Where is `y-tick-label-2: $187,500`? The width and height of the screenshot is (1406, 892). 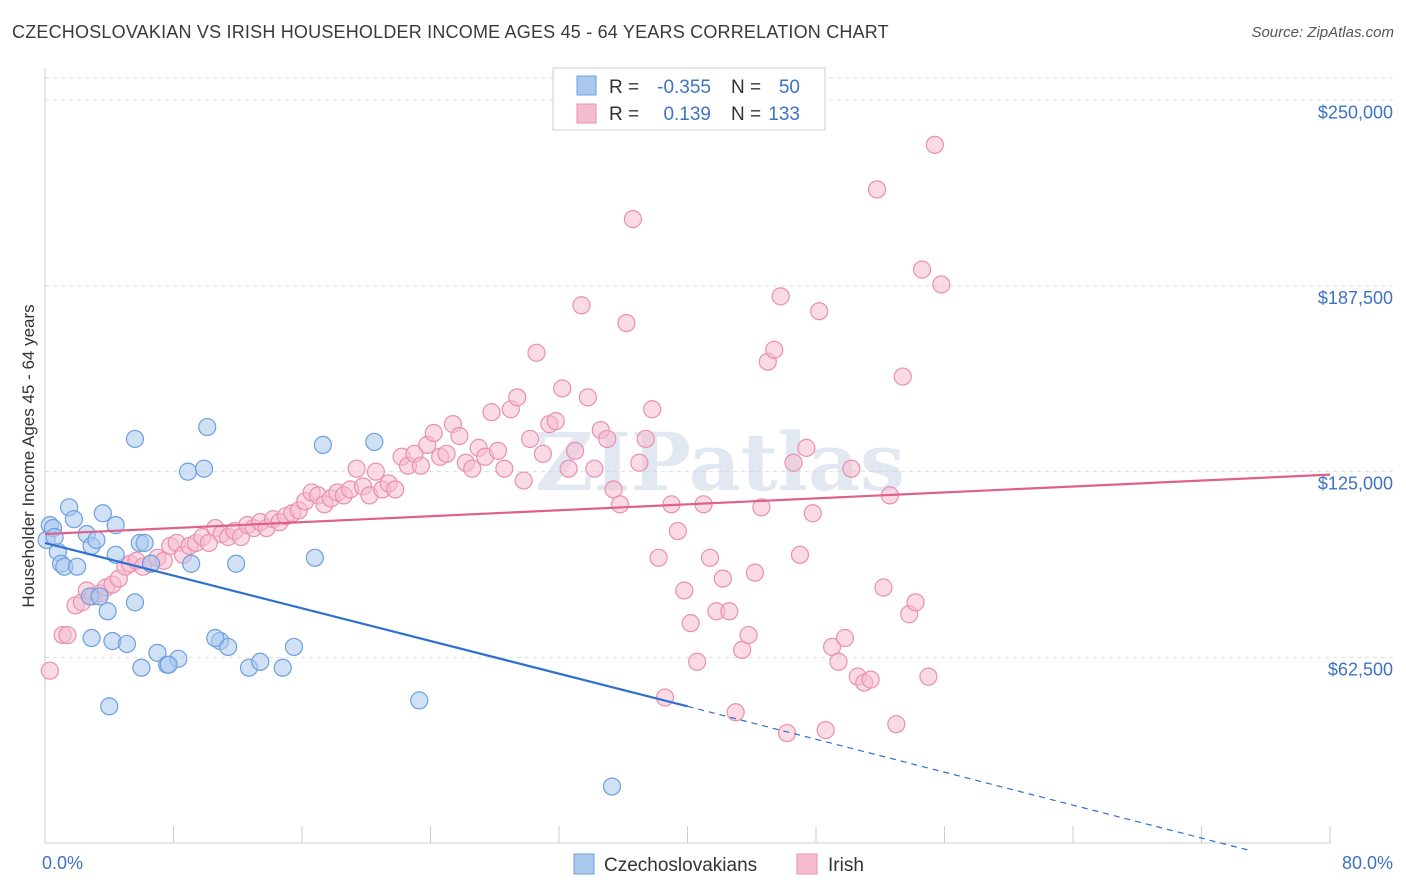
y-tick-label-2: $187,500 is located at coordinates (1355, 298).